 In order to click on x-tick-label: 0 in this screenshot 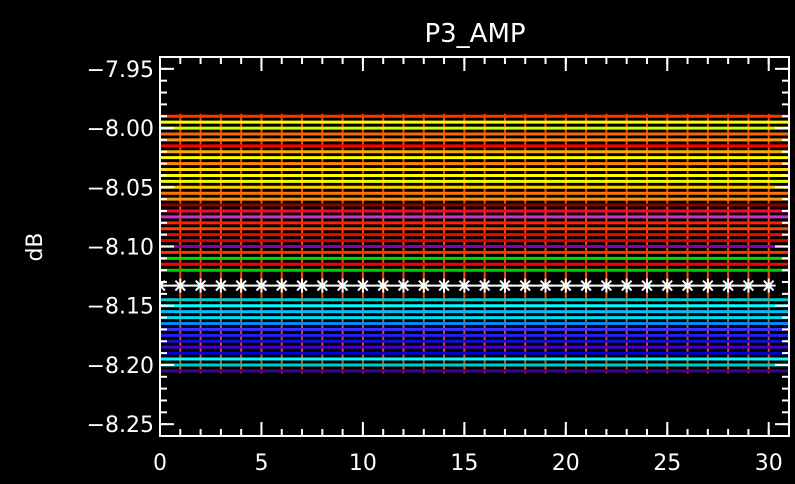, I will do `click(160, 463)`.